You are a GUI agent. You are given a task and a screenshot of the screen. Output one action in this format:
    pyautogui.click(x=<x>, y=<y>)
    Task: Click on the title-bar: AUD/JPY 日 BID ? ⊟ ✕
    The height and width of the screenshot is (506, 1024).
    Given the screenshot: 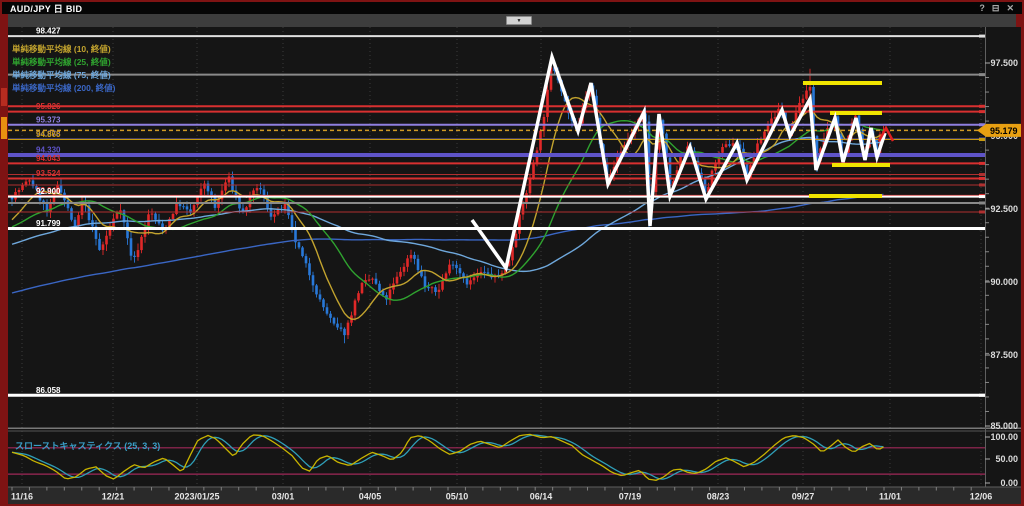 What is the action you would take?
    pyautogui.click(x=512, y=8)
    